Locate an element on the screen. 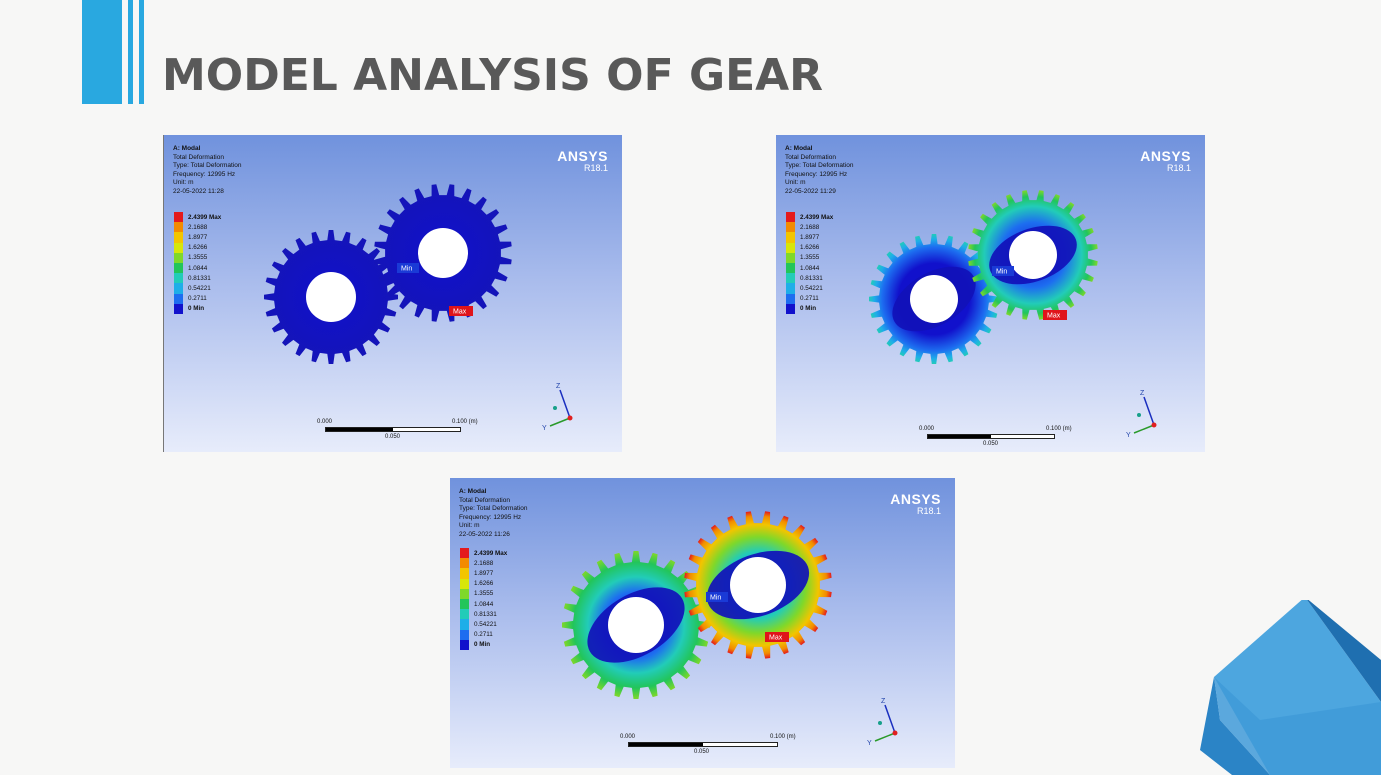 The width and height of the screenshot is (1381, 775). legend-entry: 0.54221 is located at coordinates (197, 288).